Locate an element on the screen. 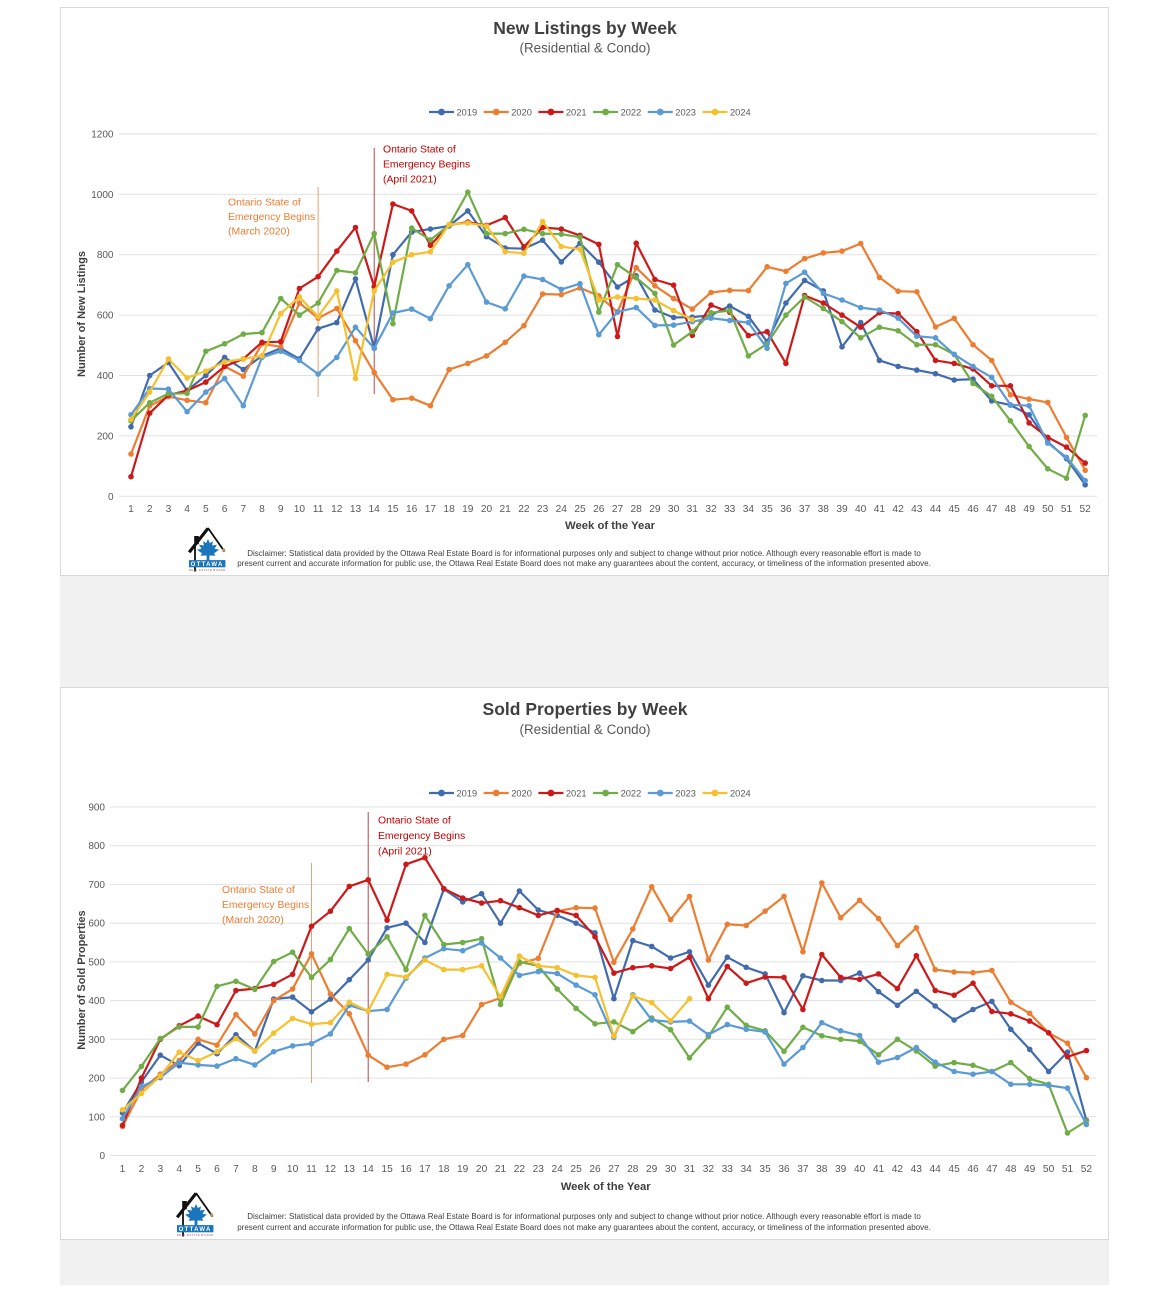 The height and width of the screenshot is (1290, 1170). svg-text: 42 is located at coordinates (898, 509).